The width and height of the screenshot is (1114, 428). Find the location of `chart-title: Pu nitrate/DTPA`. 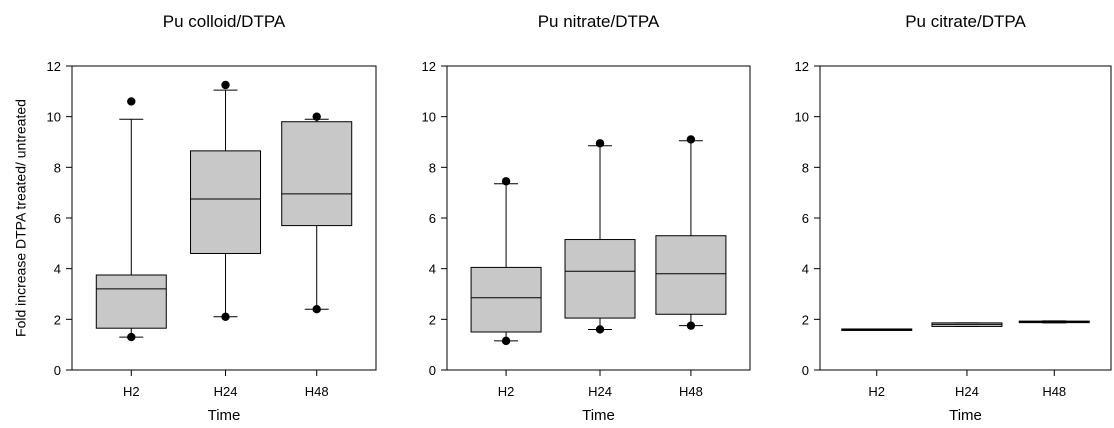

chart-title: Pu nitrate/DTPA is located at coordinates (599, 21).